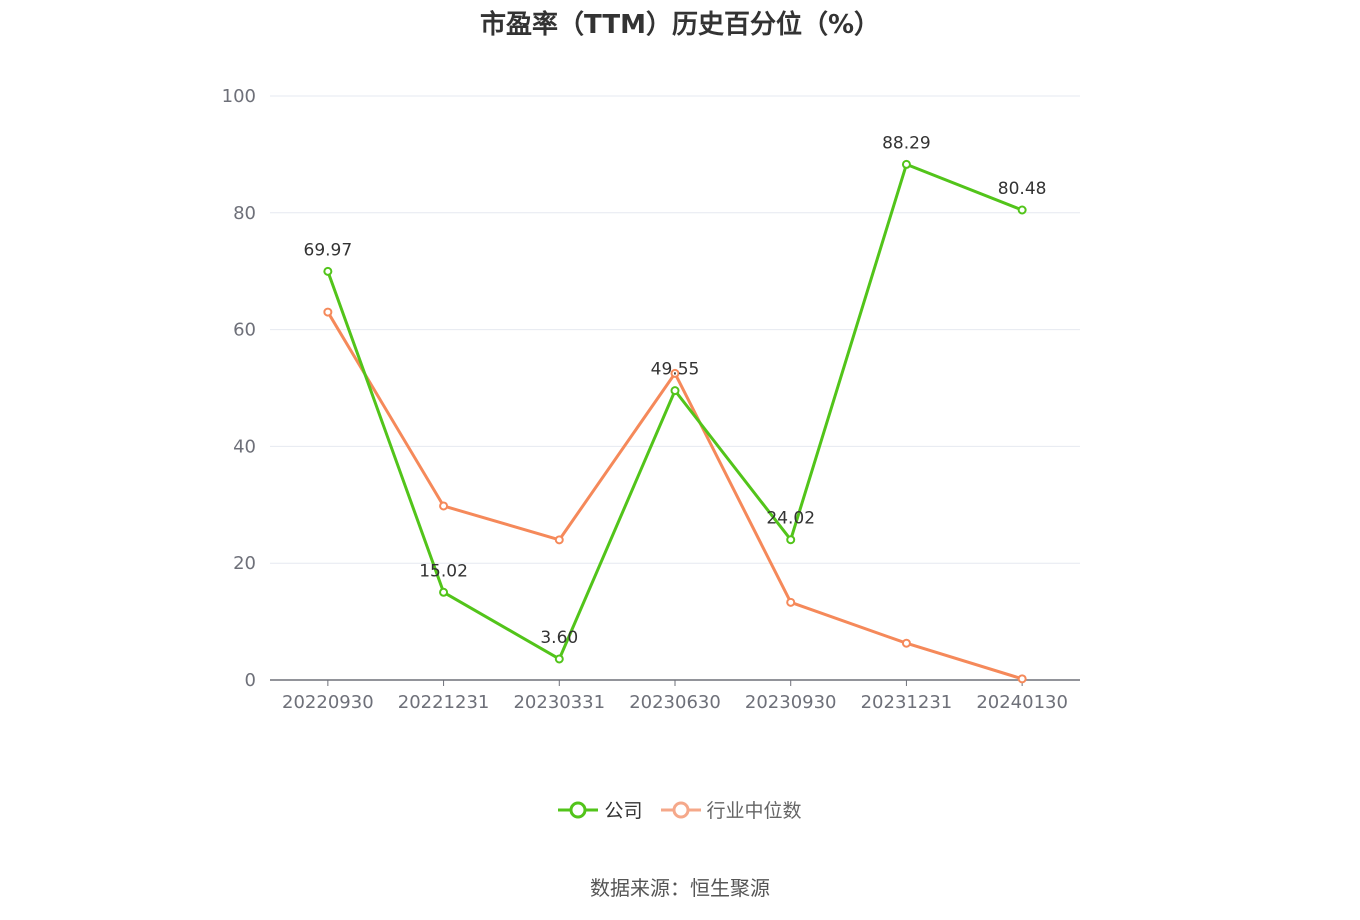  What do you see at coordinates (244, 330) in the screenshot?
I see `y-tick-label: 60` at bounding box center [244, 330].